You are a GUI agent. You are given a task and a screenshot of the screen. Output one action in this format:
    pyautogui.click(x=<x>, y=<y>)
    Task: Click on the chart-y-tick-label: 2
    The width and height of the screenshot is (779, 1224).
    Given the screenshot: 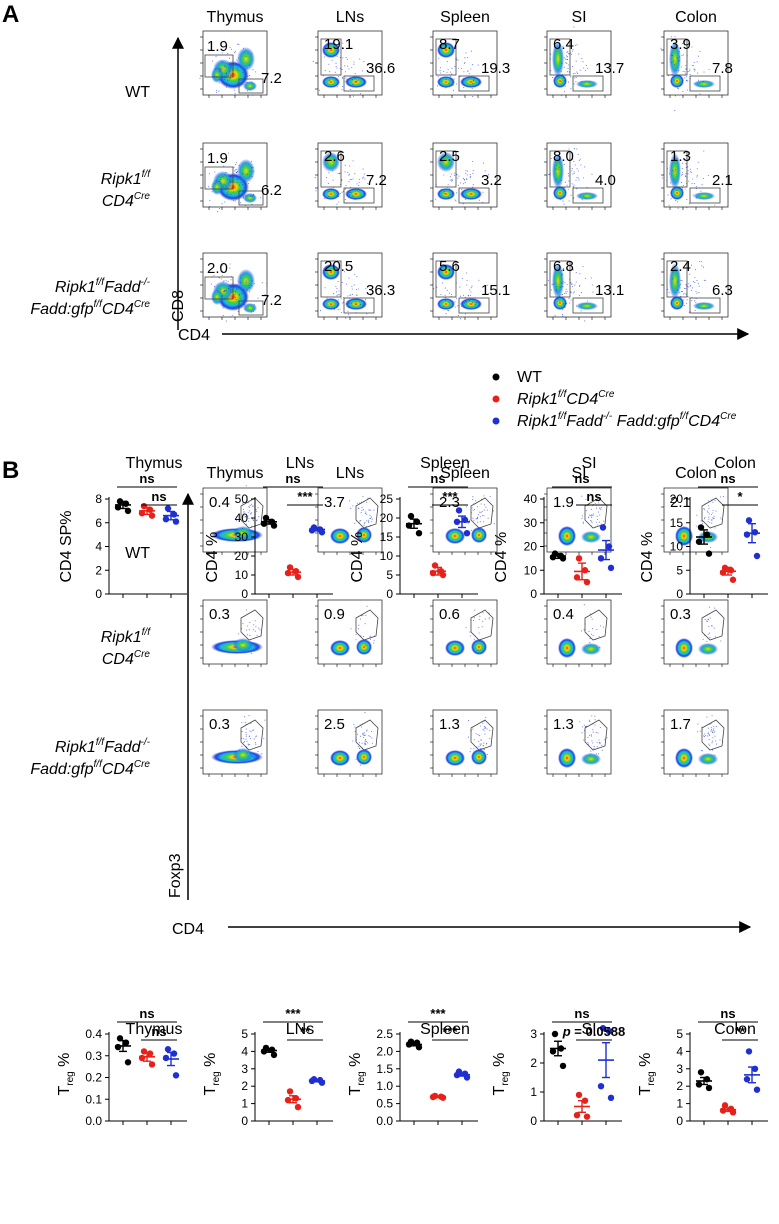 What is the action you would take?
    pyautogui.click(x=98, y=570)
    